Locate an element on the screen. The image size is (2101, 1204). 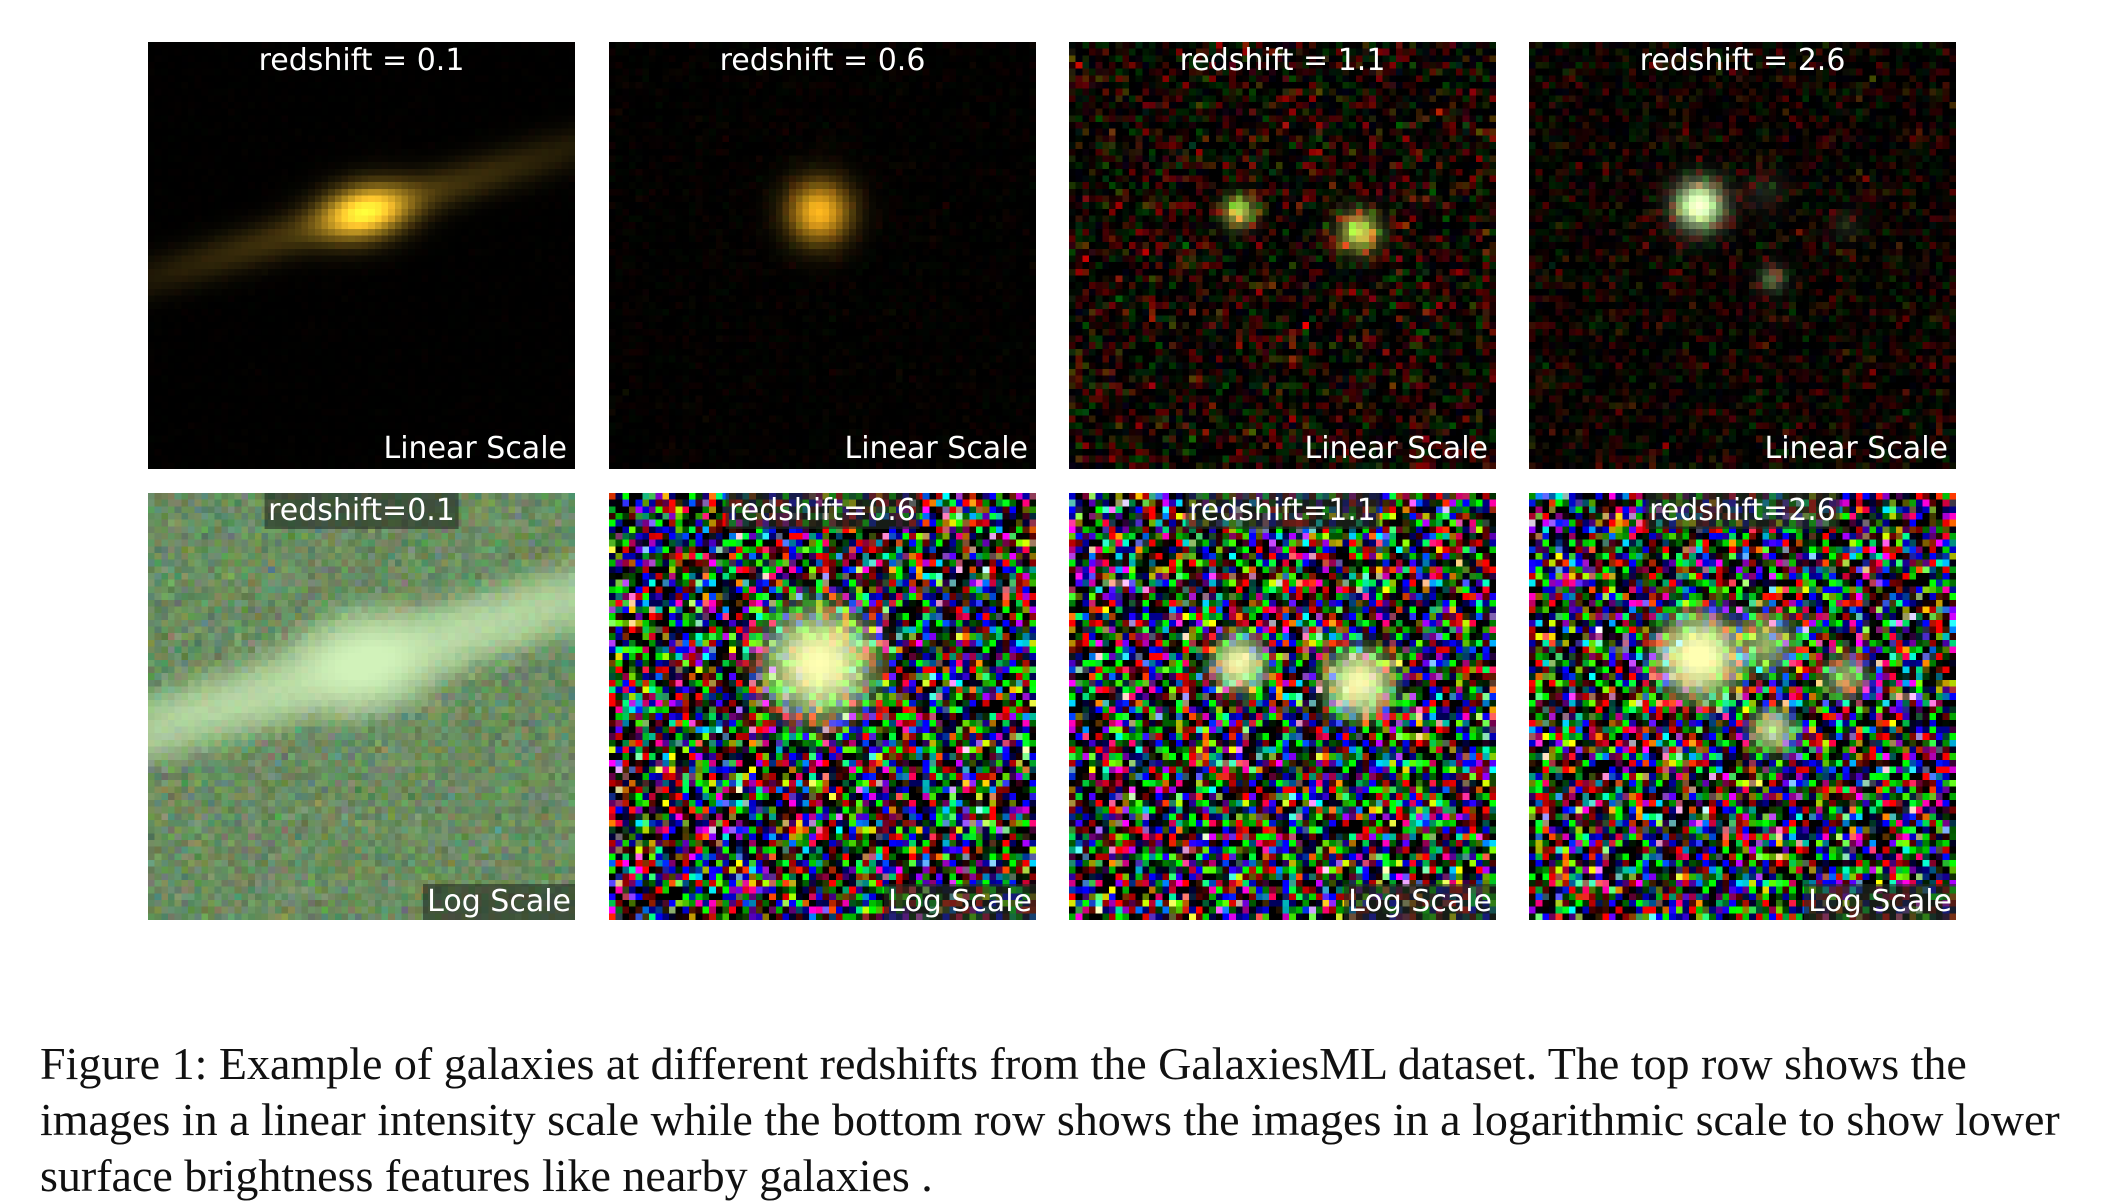
galaxy-panel-linear-z1.1: redshift = 1.1 Linear Scale is located at coordinates (1282, 255).